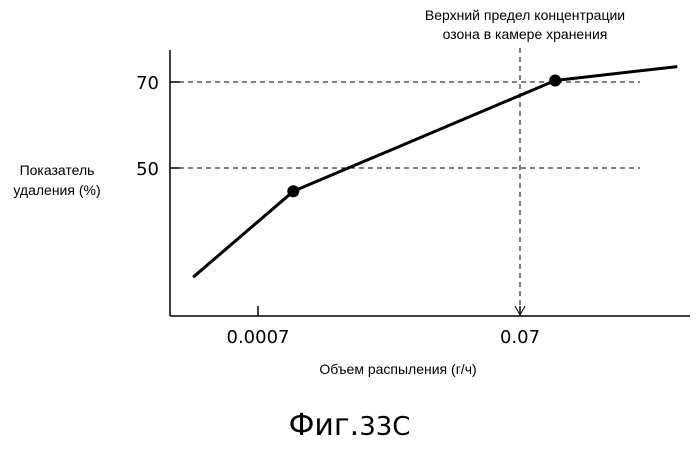  What do you see at coordinates (147, 83) in the screenshot?
I see `y-tick-label-70: 70` at bounding box center [147, 83].